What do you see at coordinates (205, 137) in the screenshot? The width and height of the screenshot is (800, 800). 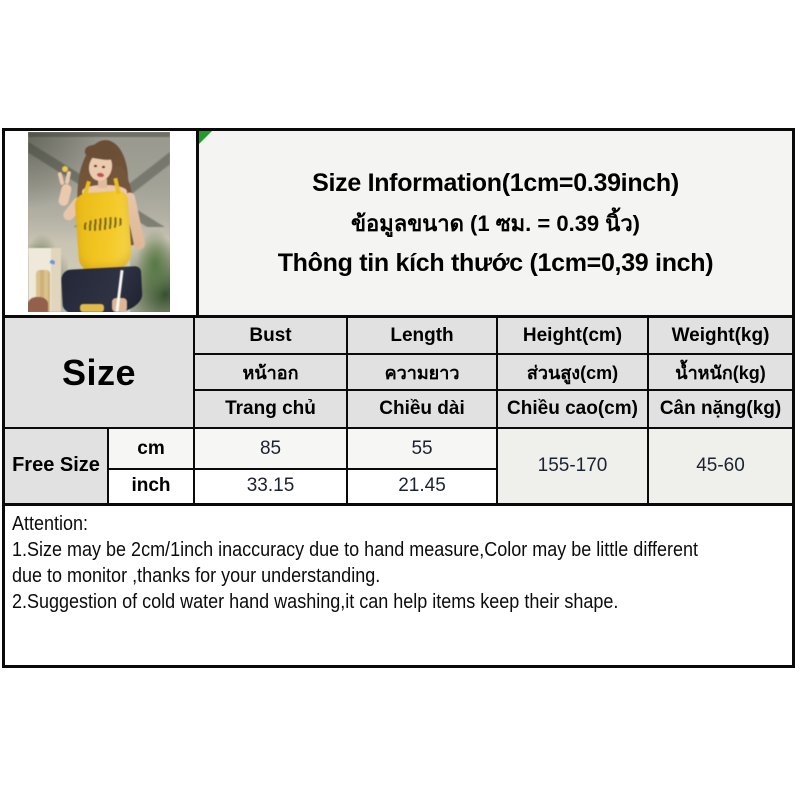 I see `green-corner-marker-icon` at bounding box center [205, 137].